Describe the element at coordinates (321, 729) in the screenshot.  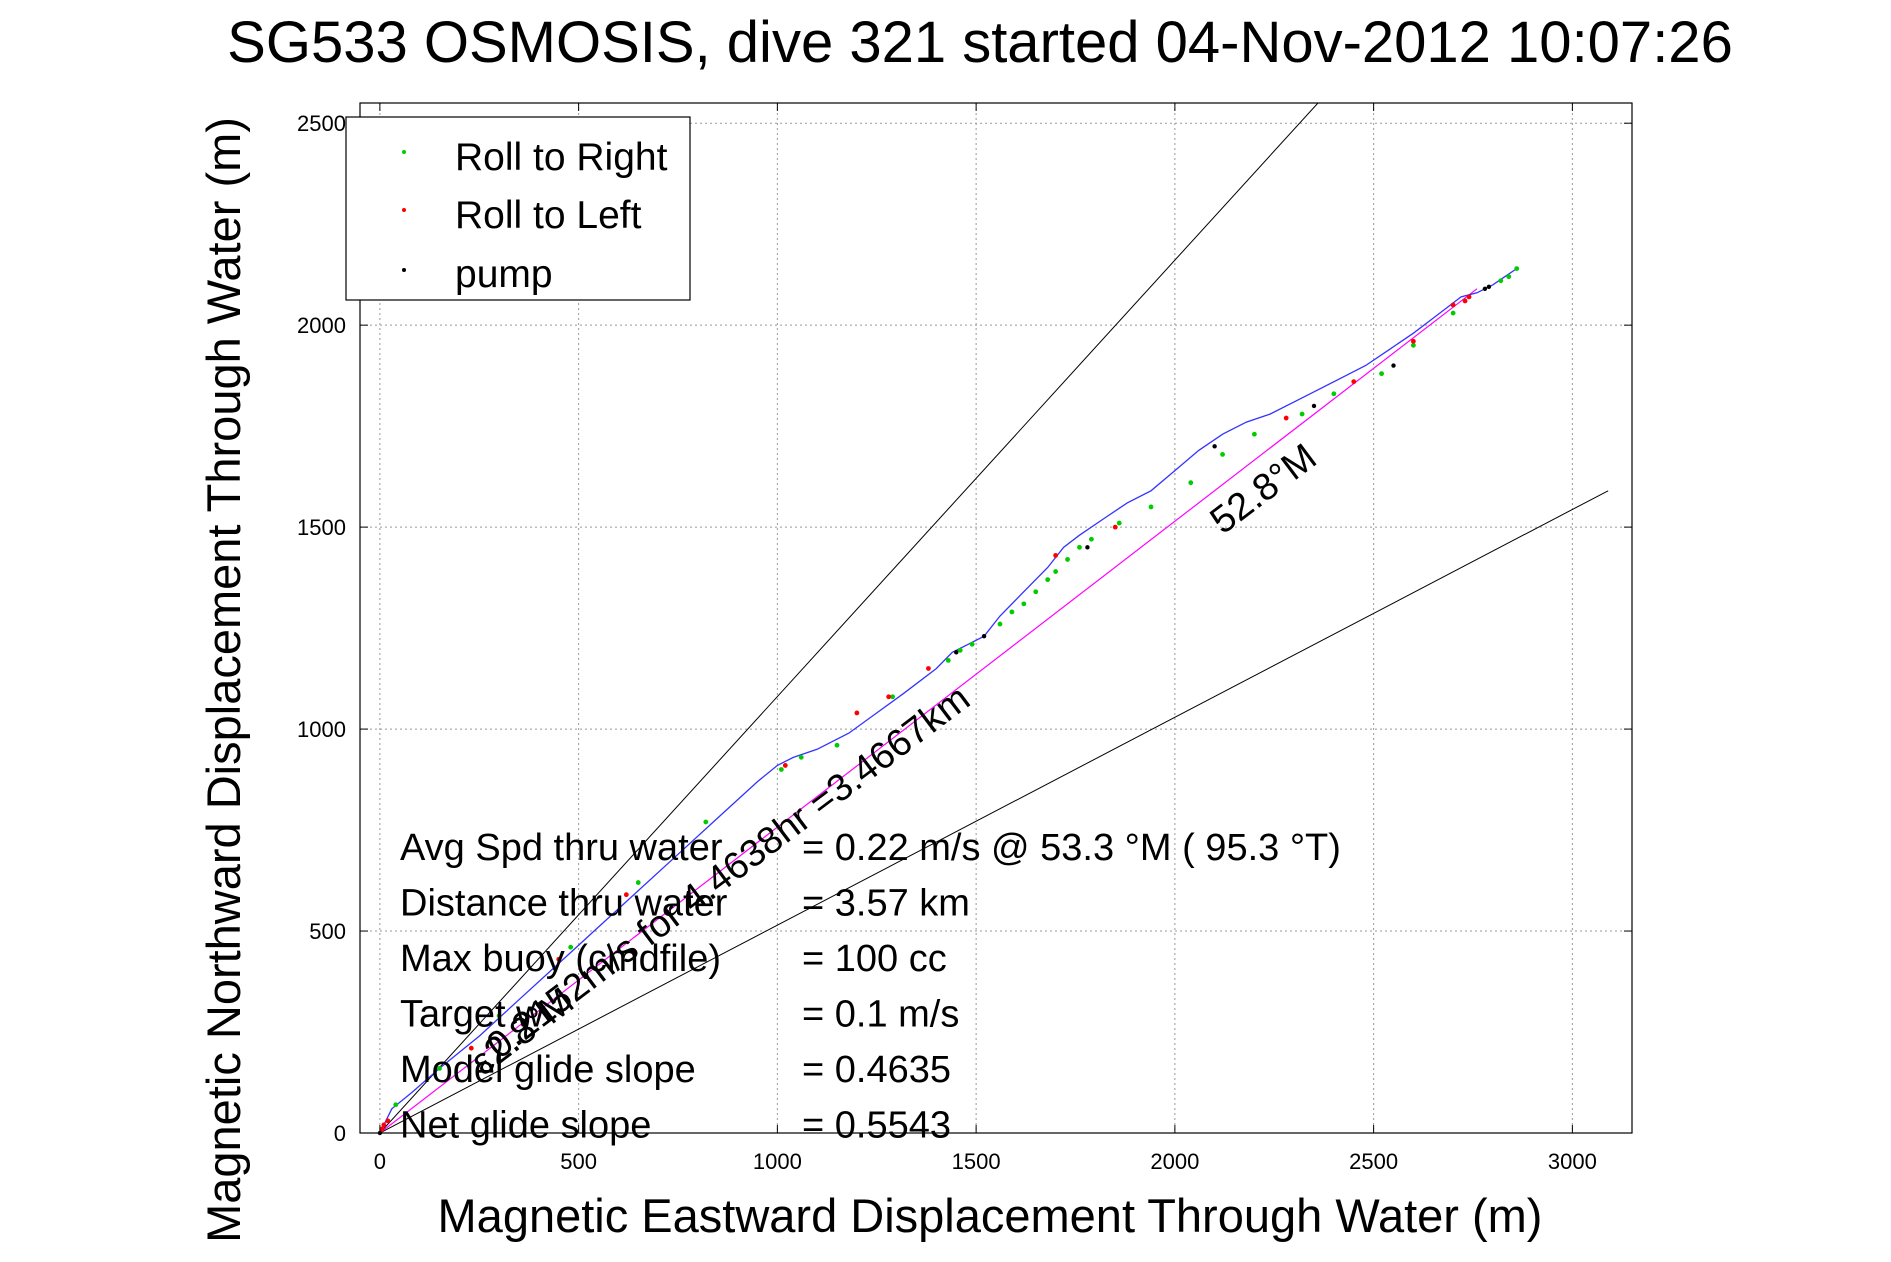
I see `y-tick-label: 1000` at that location.